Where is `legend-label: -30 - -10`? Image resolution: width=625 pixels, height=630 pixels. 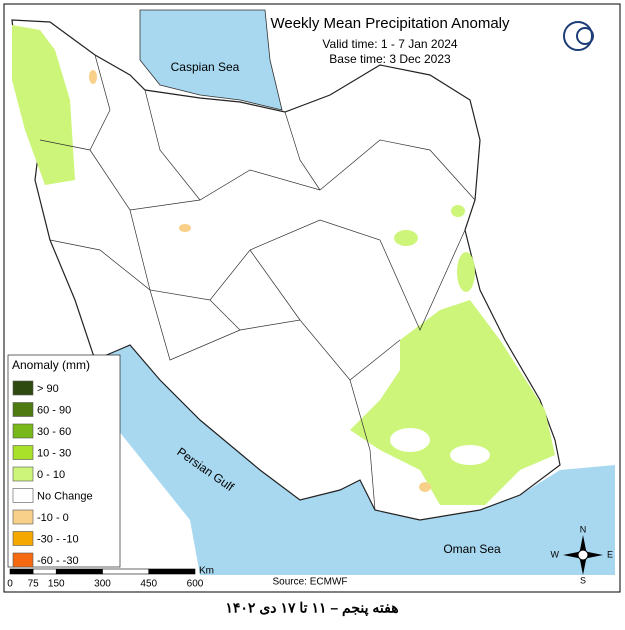
legend-label: -30 - -10 is located at coordinates (58, 539).